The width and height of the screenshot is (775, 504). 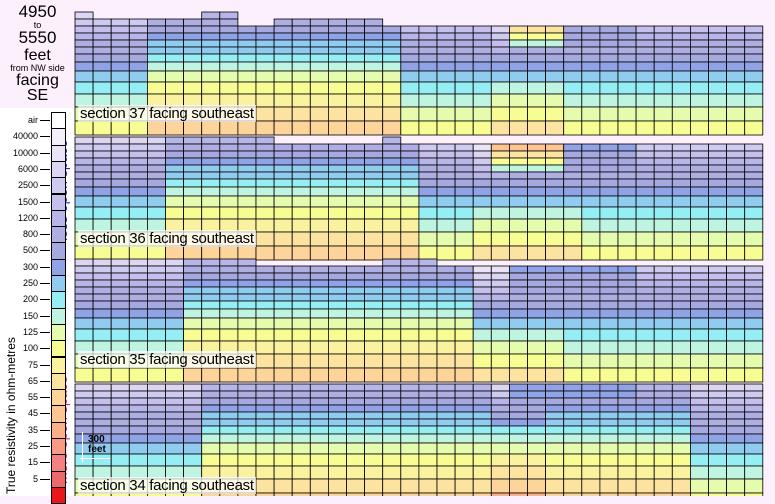 What do you see at coordinates (25, 152) in the screenshot?
I see `legend-label: 10000` at bounding box center [25, 152].